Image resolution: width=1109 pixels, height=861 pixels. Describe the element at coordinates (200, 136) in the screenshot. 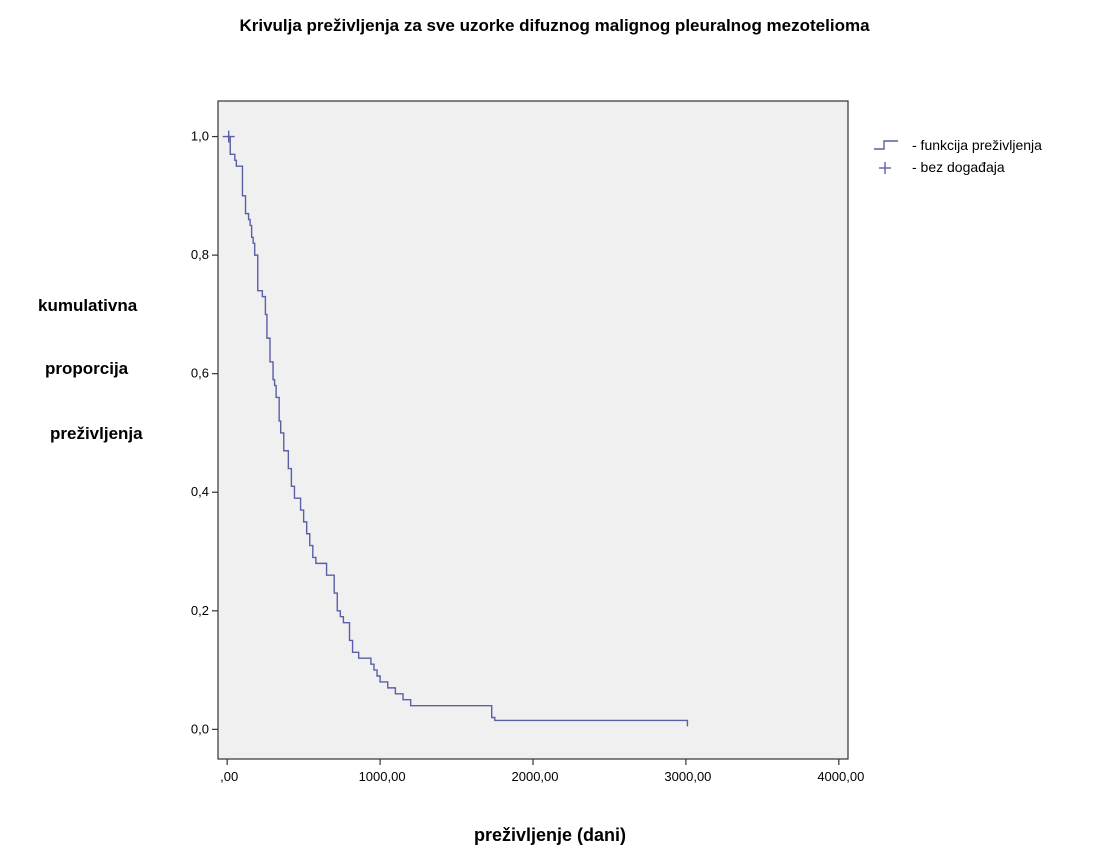

I see `y-tick-label: 1,0` at that location.